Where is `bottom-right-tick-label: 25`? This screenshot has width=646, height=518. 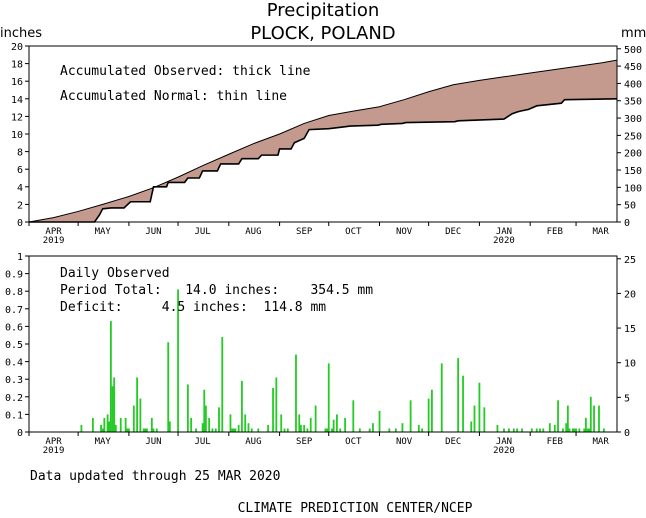 bottom-right-tick-label: 25 is located at coordinates (630, 260).